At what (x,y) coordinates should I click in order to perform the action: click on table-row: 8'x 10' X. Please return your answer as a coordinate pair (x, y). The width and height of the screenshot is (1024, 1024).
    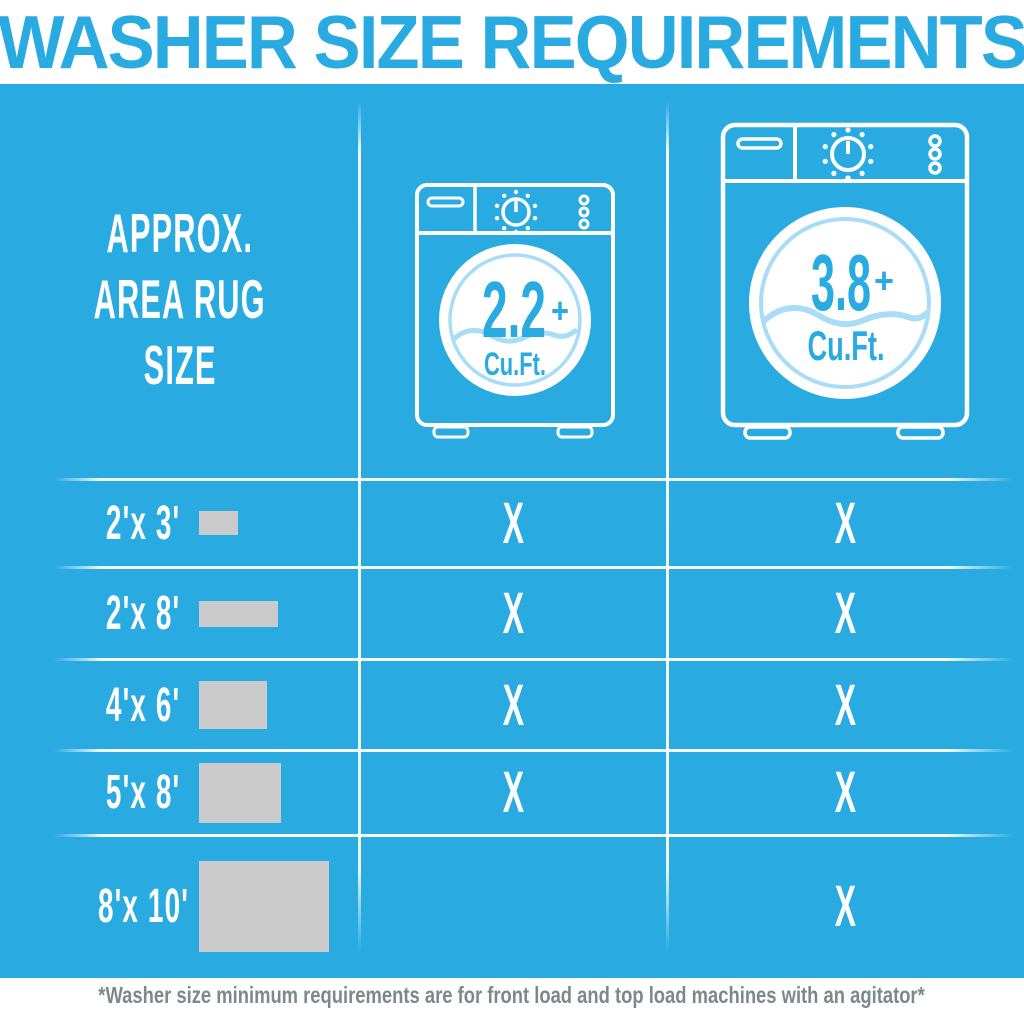
    Looking at the image, I should click on (512, 906).